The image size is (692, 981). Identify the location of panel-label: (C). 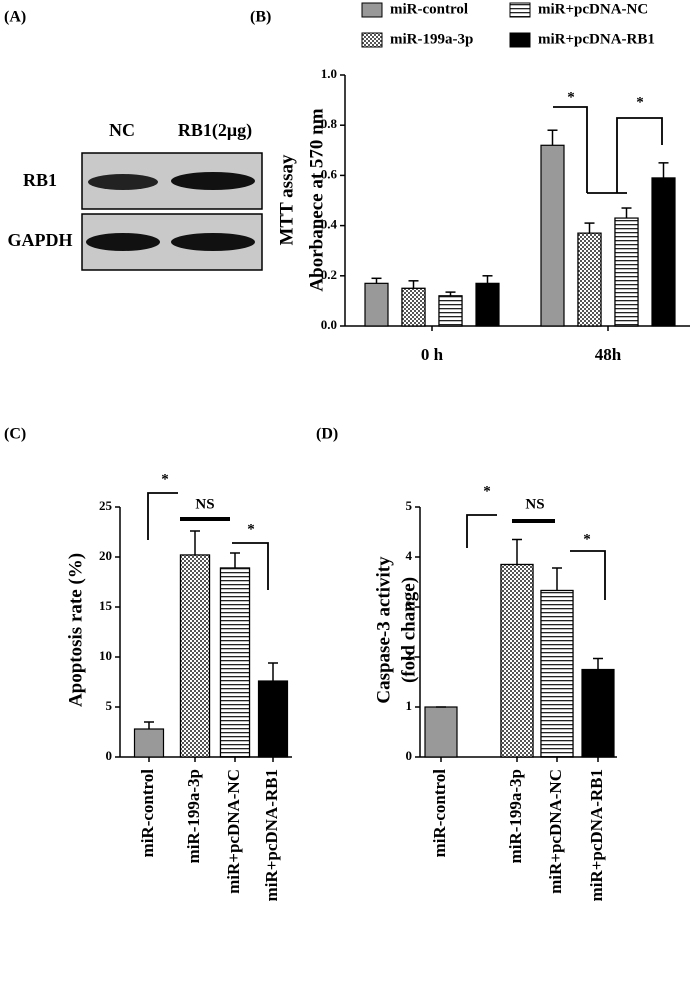
(15, 434).